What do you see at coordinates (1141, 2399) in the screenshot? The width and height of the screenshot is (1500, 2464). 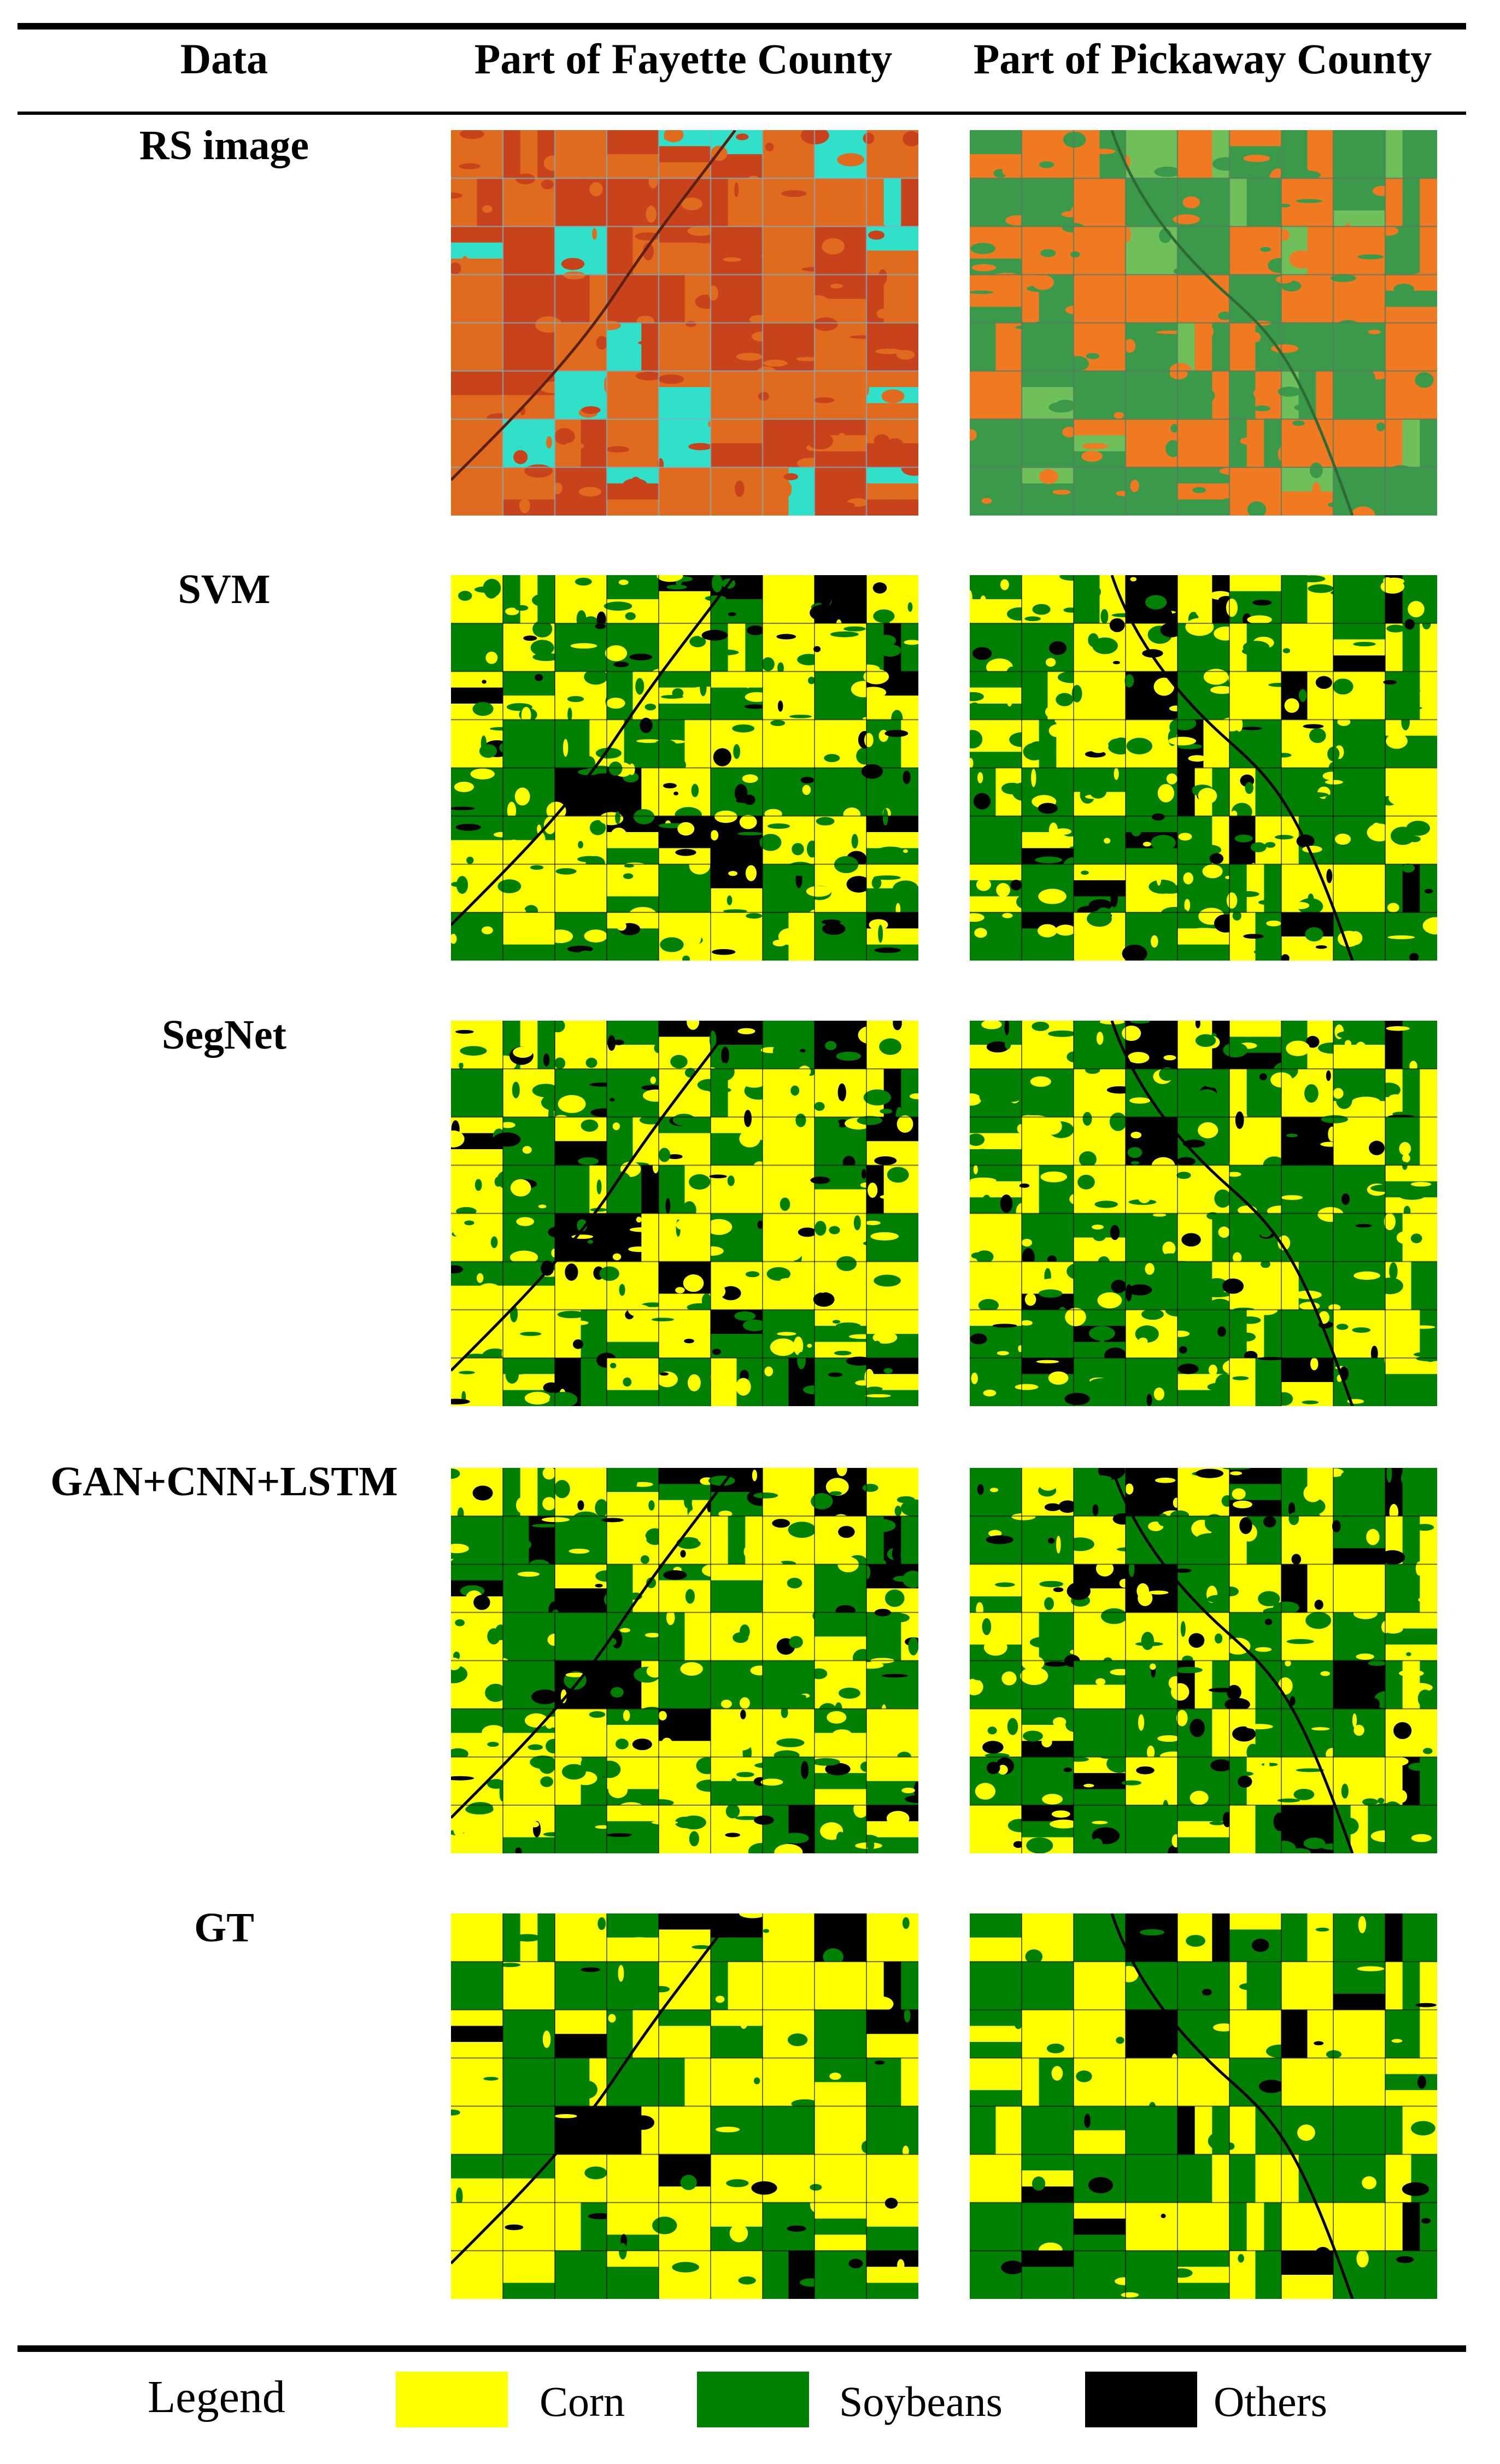 I see `legend-swatch-others` at bounding box center [1141, 2399].